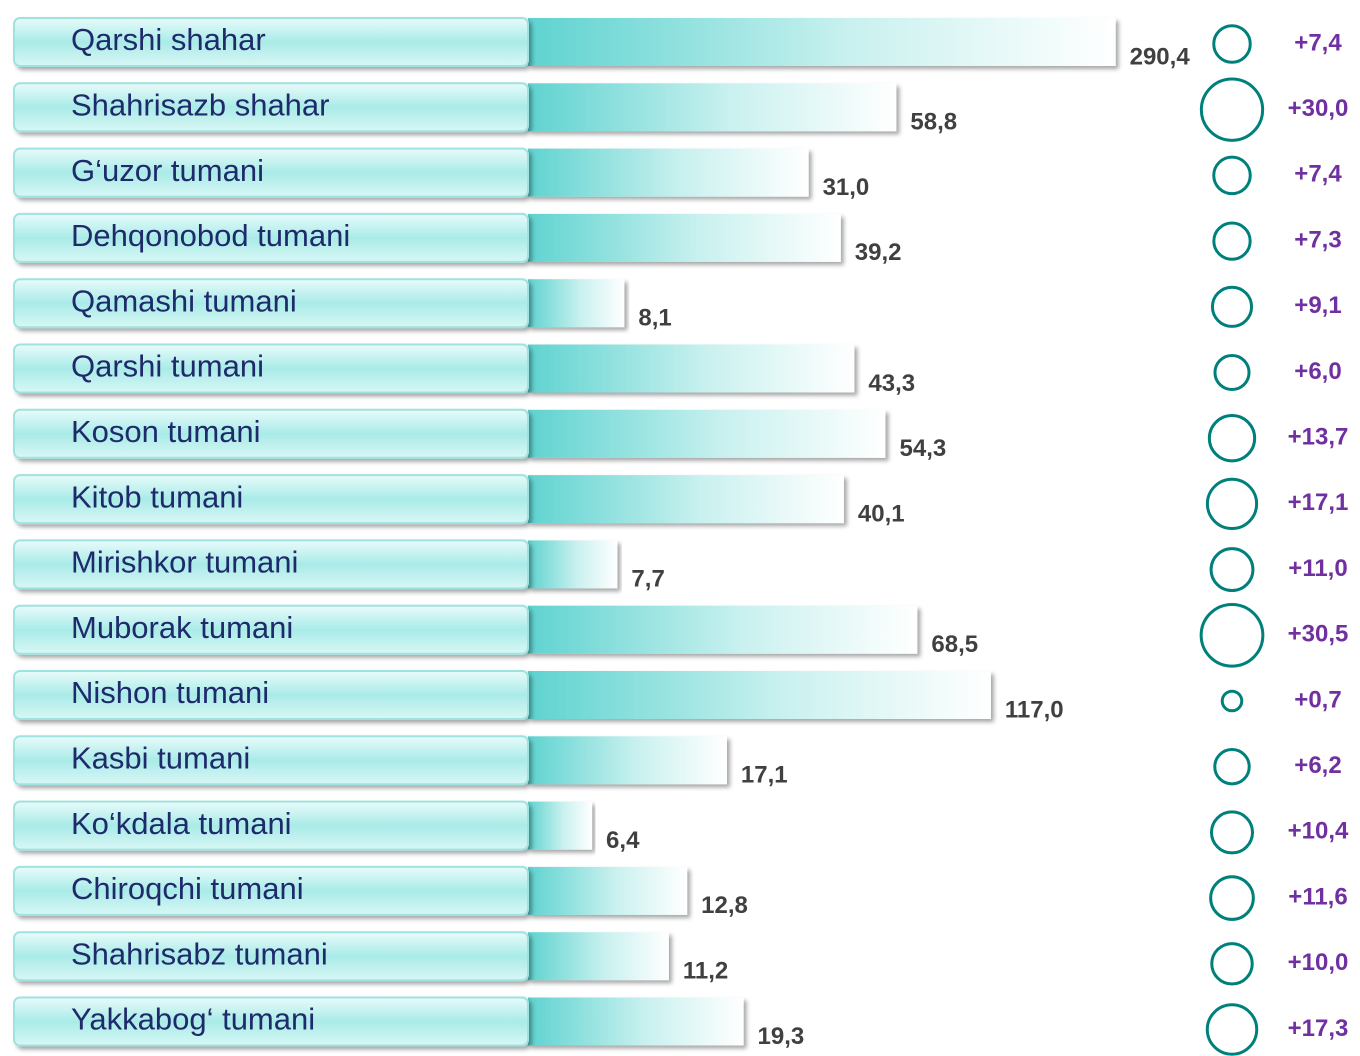  I want to click on change-label: +9,1, so click(1317, 305).